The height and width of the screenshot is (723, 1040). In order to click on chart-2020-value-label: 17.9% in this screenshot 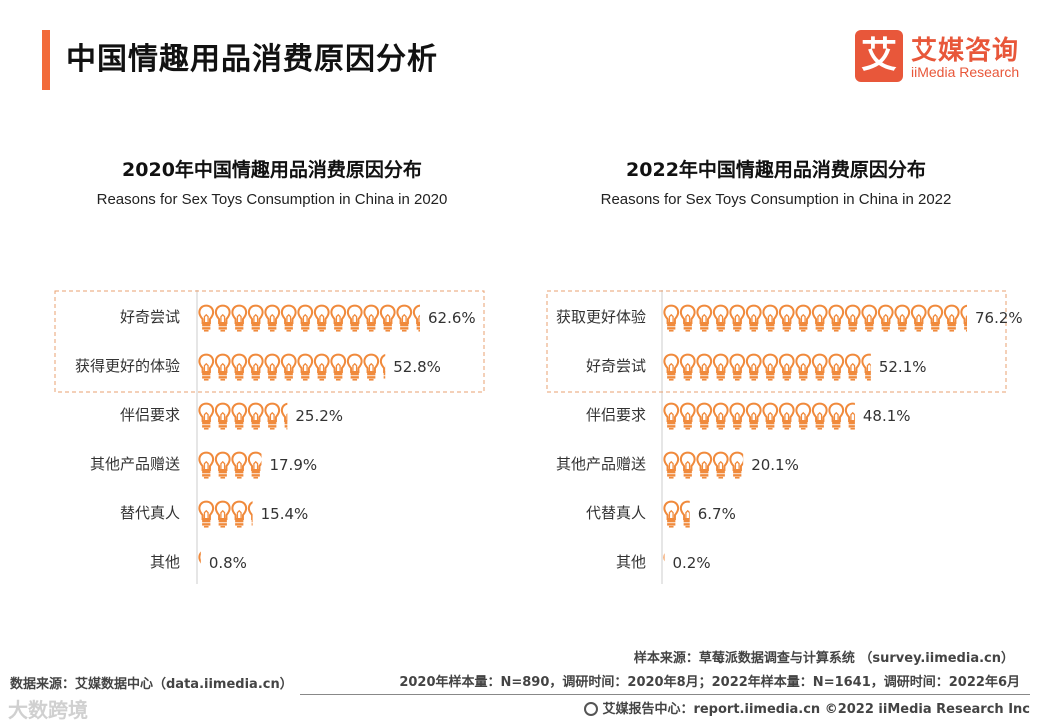, I will do `click(293, 465)`.